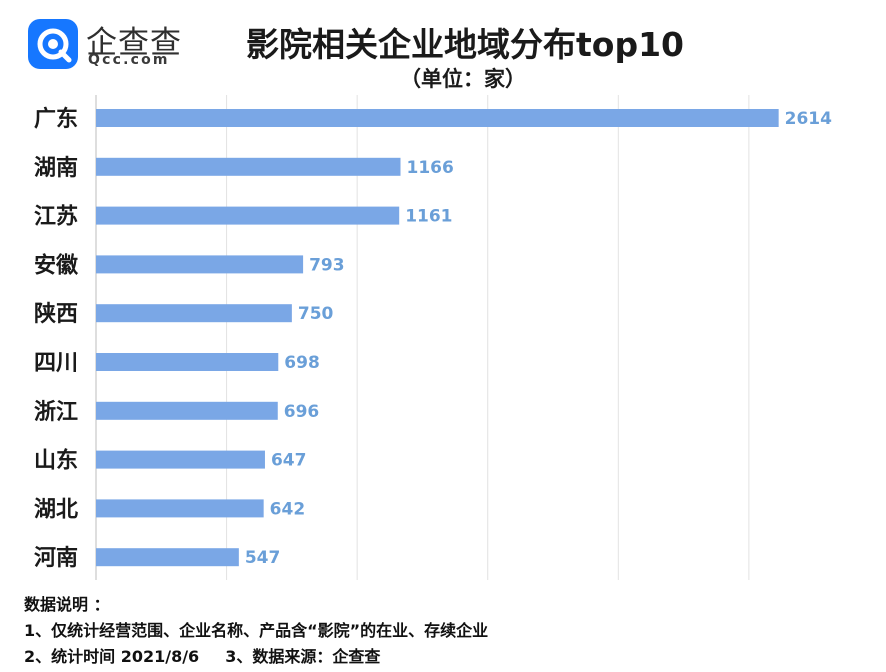 The height and width of the screenshot is (672, 886). I want to click on category-label-5: 陕西, so click(56, 314).